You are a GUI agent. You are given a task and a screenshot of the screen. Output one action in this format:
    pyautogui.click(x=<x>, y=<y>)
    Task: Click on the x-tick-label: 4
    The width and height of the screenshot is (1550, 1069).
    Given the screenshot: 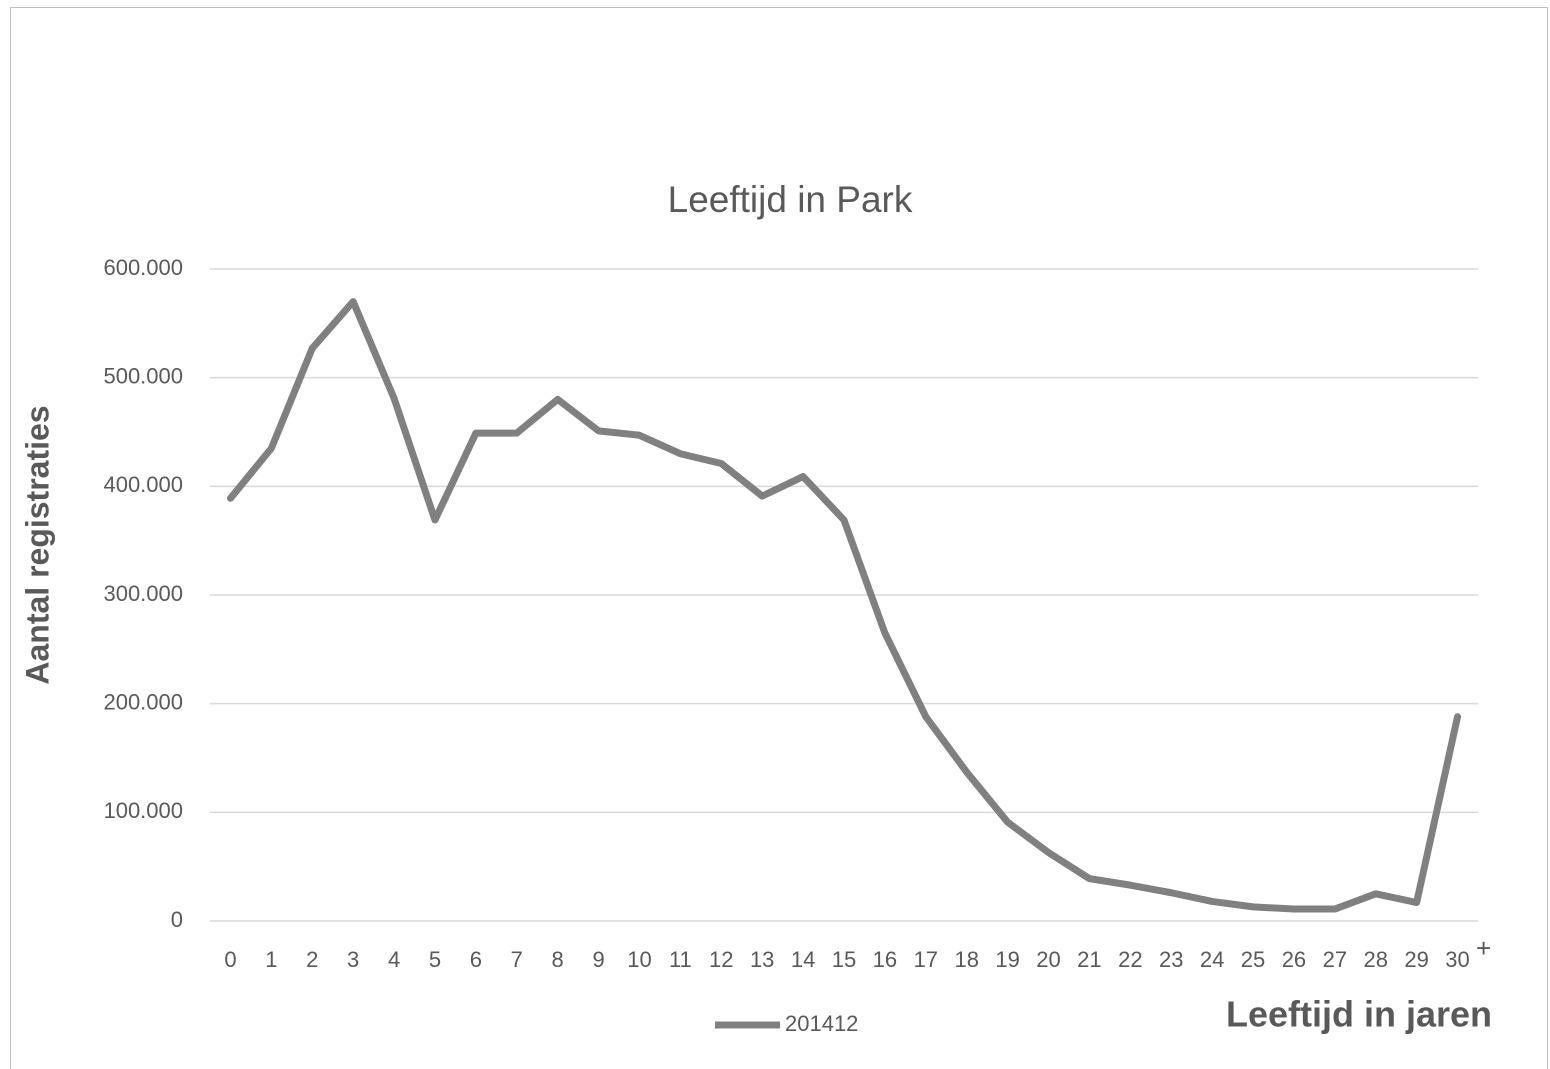 What is the action you would take?
    pyautogui.click(x=394, y=959)
    